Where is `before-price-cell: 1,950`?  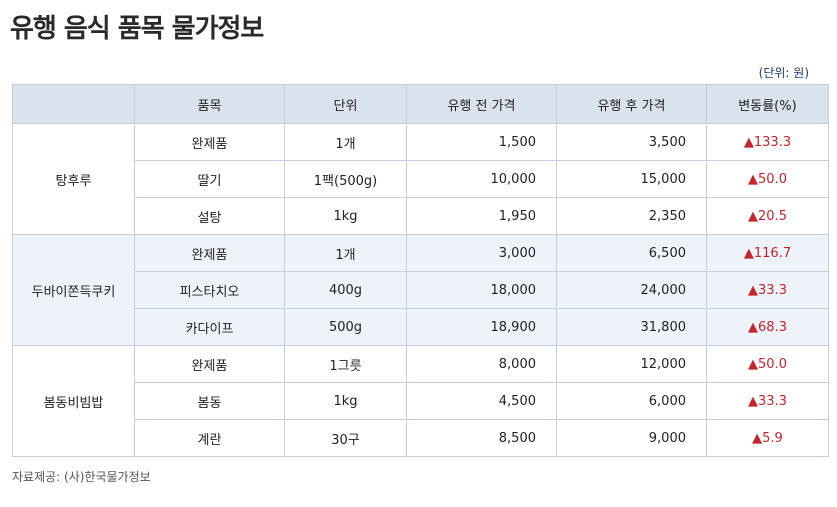
before-price-cell: 1,950 is located at coordinates (481, 216).